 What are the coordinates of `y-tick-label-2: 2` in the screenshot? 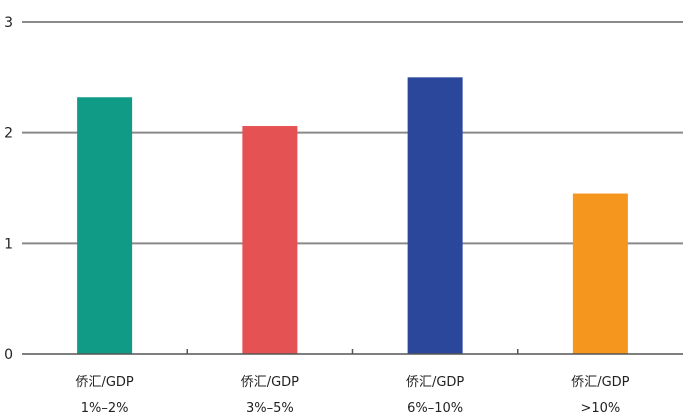 It's located at (8, 134).